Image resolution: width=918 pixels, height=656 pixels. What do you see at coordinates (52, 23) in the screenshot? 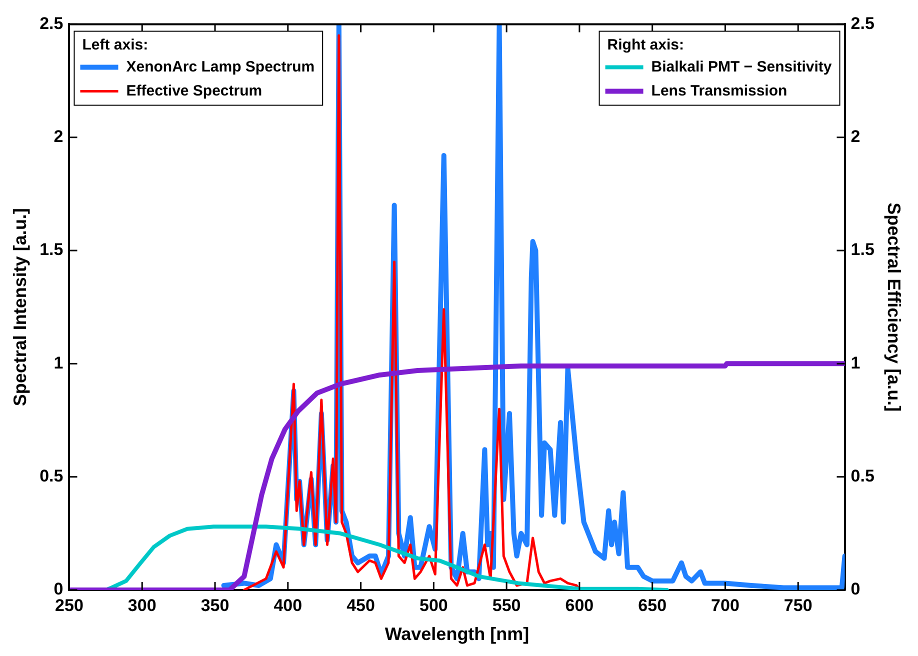
I see `y-tick-label: 2.5` at bounding box center [52, 23].